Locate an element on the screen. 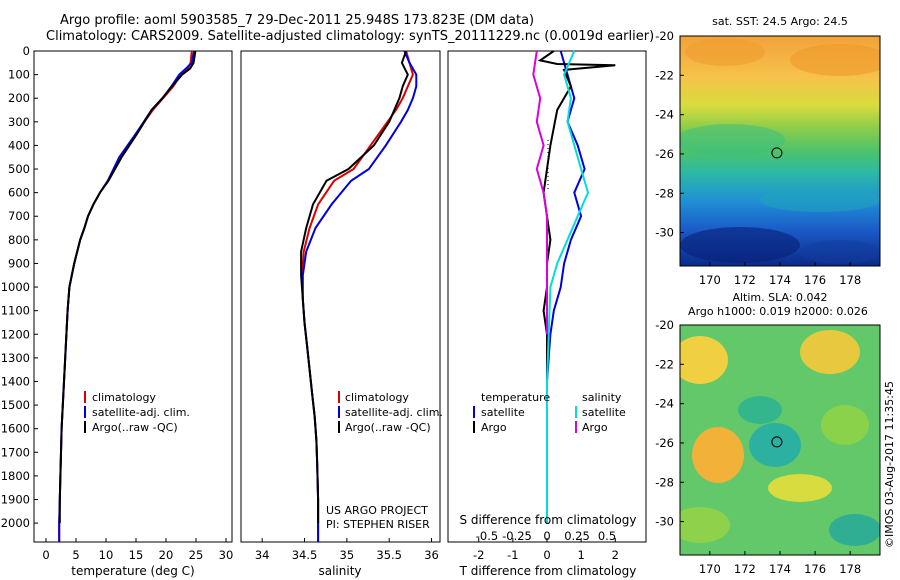  series-line-salinity-argo is located at coordinates (540, 192).